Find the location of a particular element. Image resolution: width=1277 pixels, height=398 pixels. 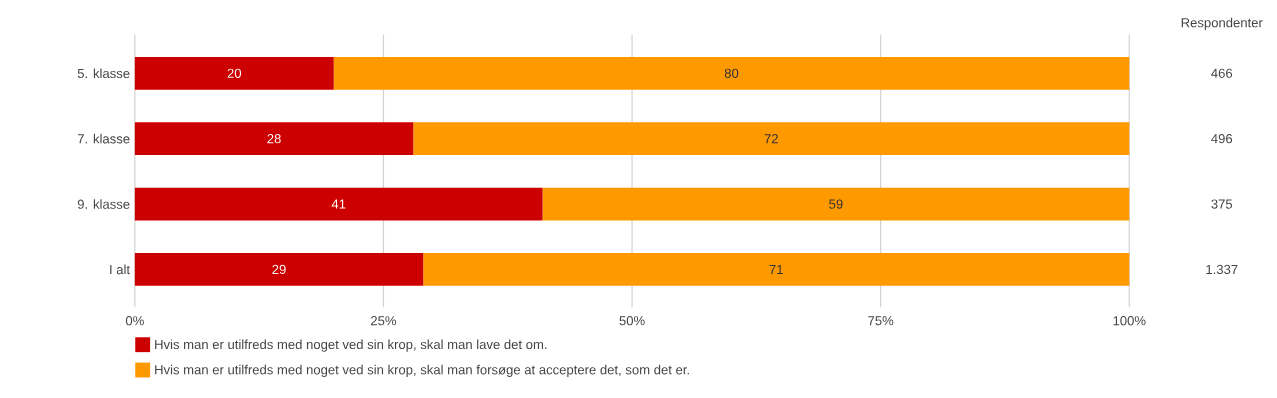

data-label: 20 is located at coordinates (234, 73).